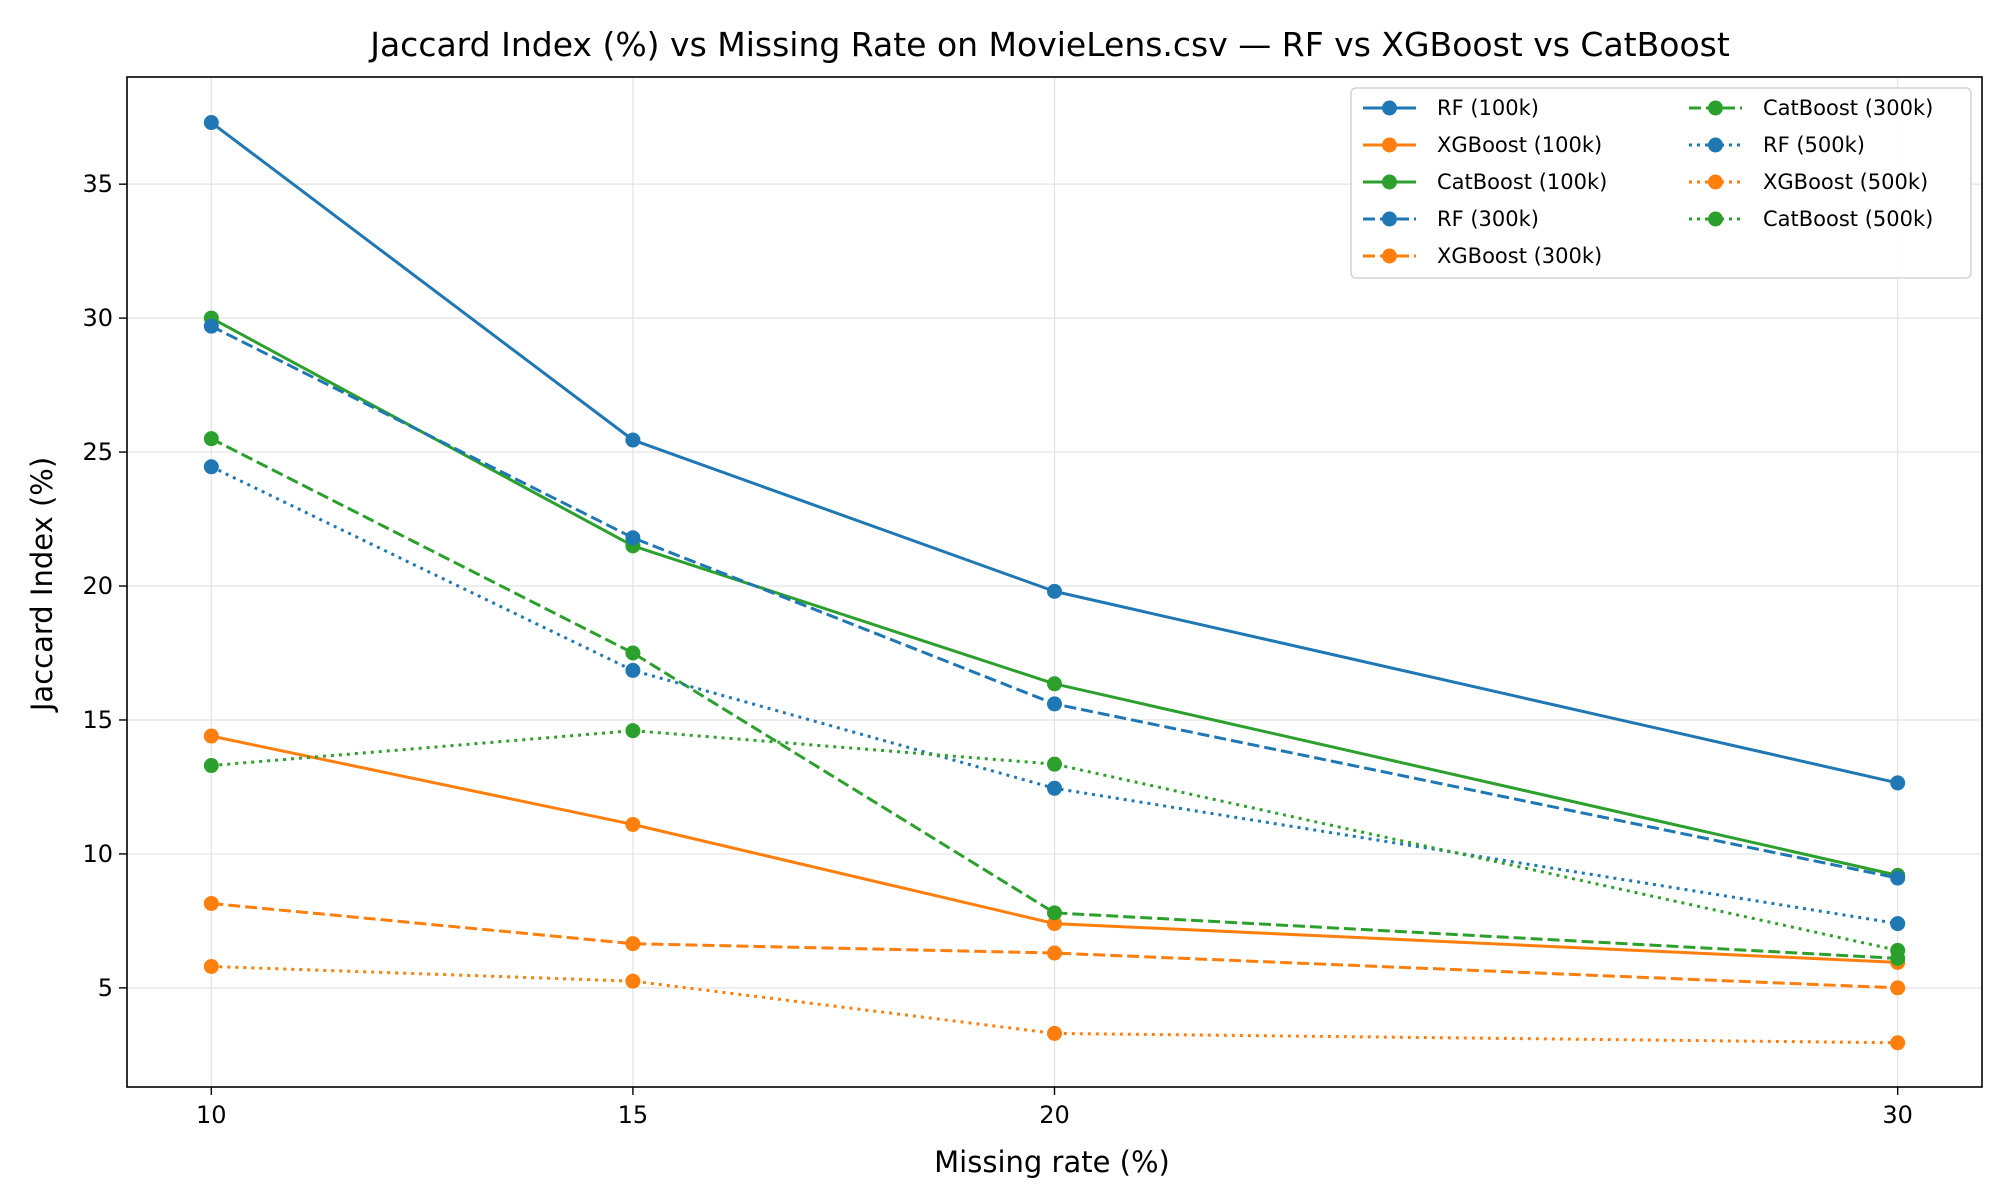 Image resolution: width=2000 pixels, height=1204 pixels. What do you see at coordinates (633, 1115) in the screenshot?
I see `x-tick-label: 15` at bounding box center [633, 1115].